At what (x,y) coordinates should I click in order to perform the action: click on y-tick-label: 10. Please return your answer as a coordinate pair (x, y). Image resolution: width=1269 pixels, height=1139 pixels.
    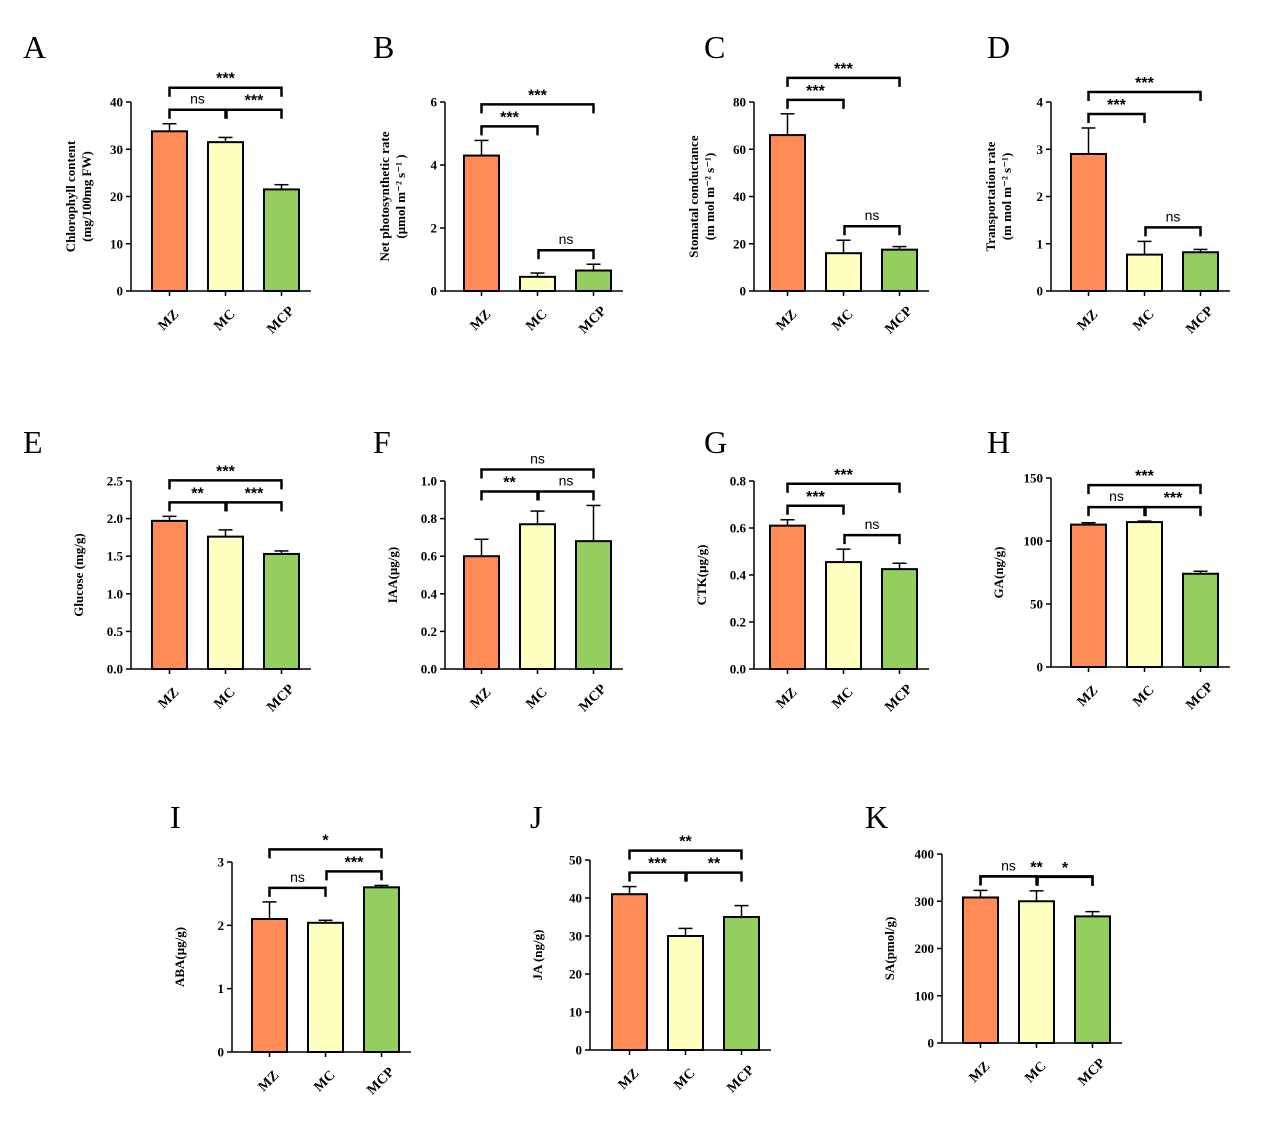
    Looking at the image, I should click on (575, 1012).